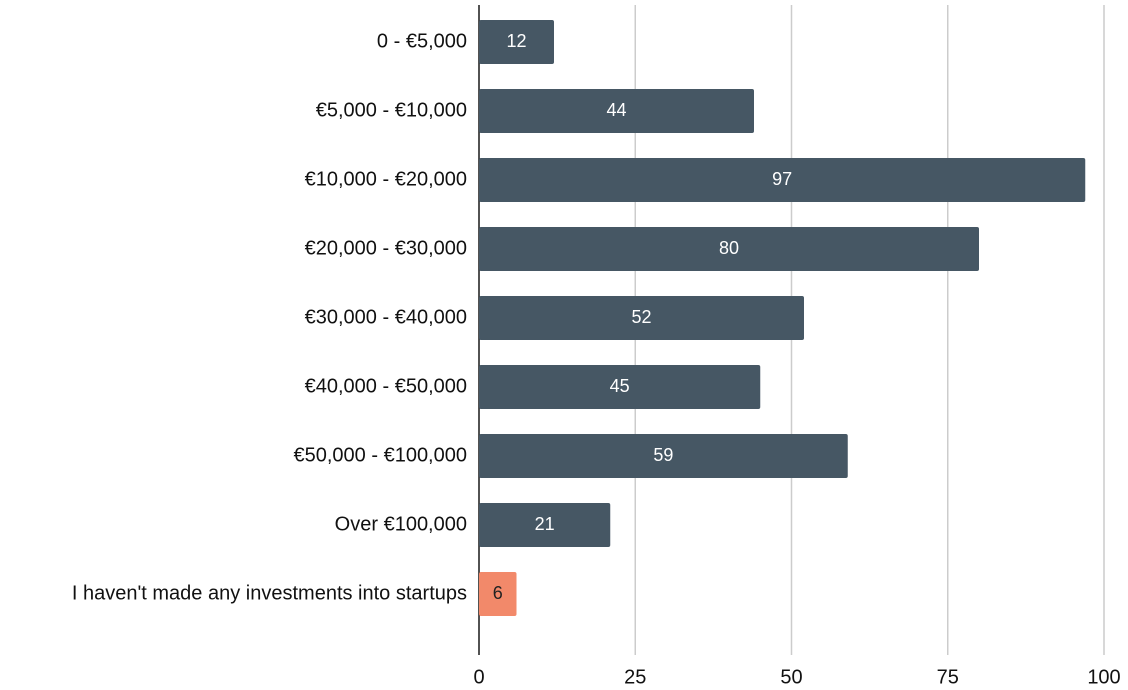 Image resolution: width=1128 pixels, height=690 pixels. I want to click on value-label: 45, so click(620, 386).